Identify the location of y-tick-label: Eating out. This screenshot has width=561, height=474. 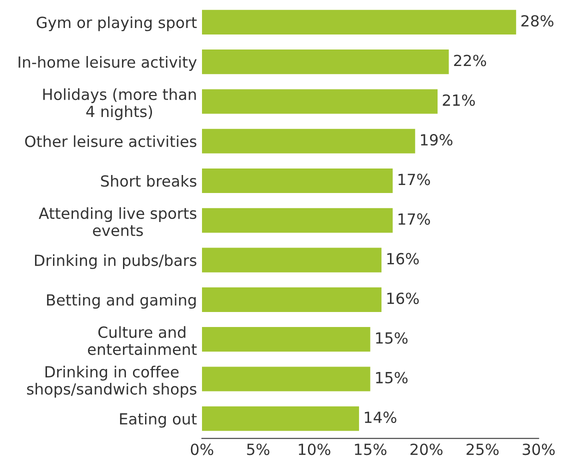
(158, 420).